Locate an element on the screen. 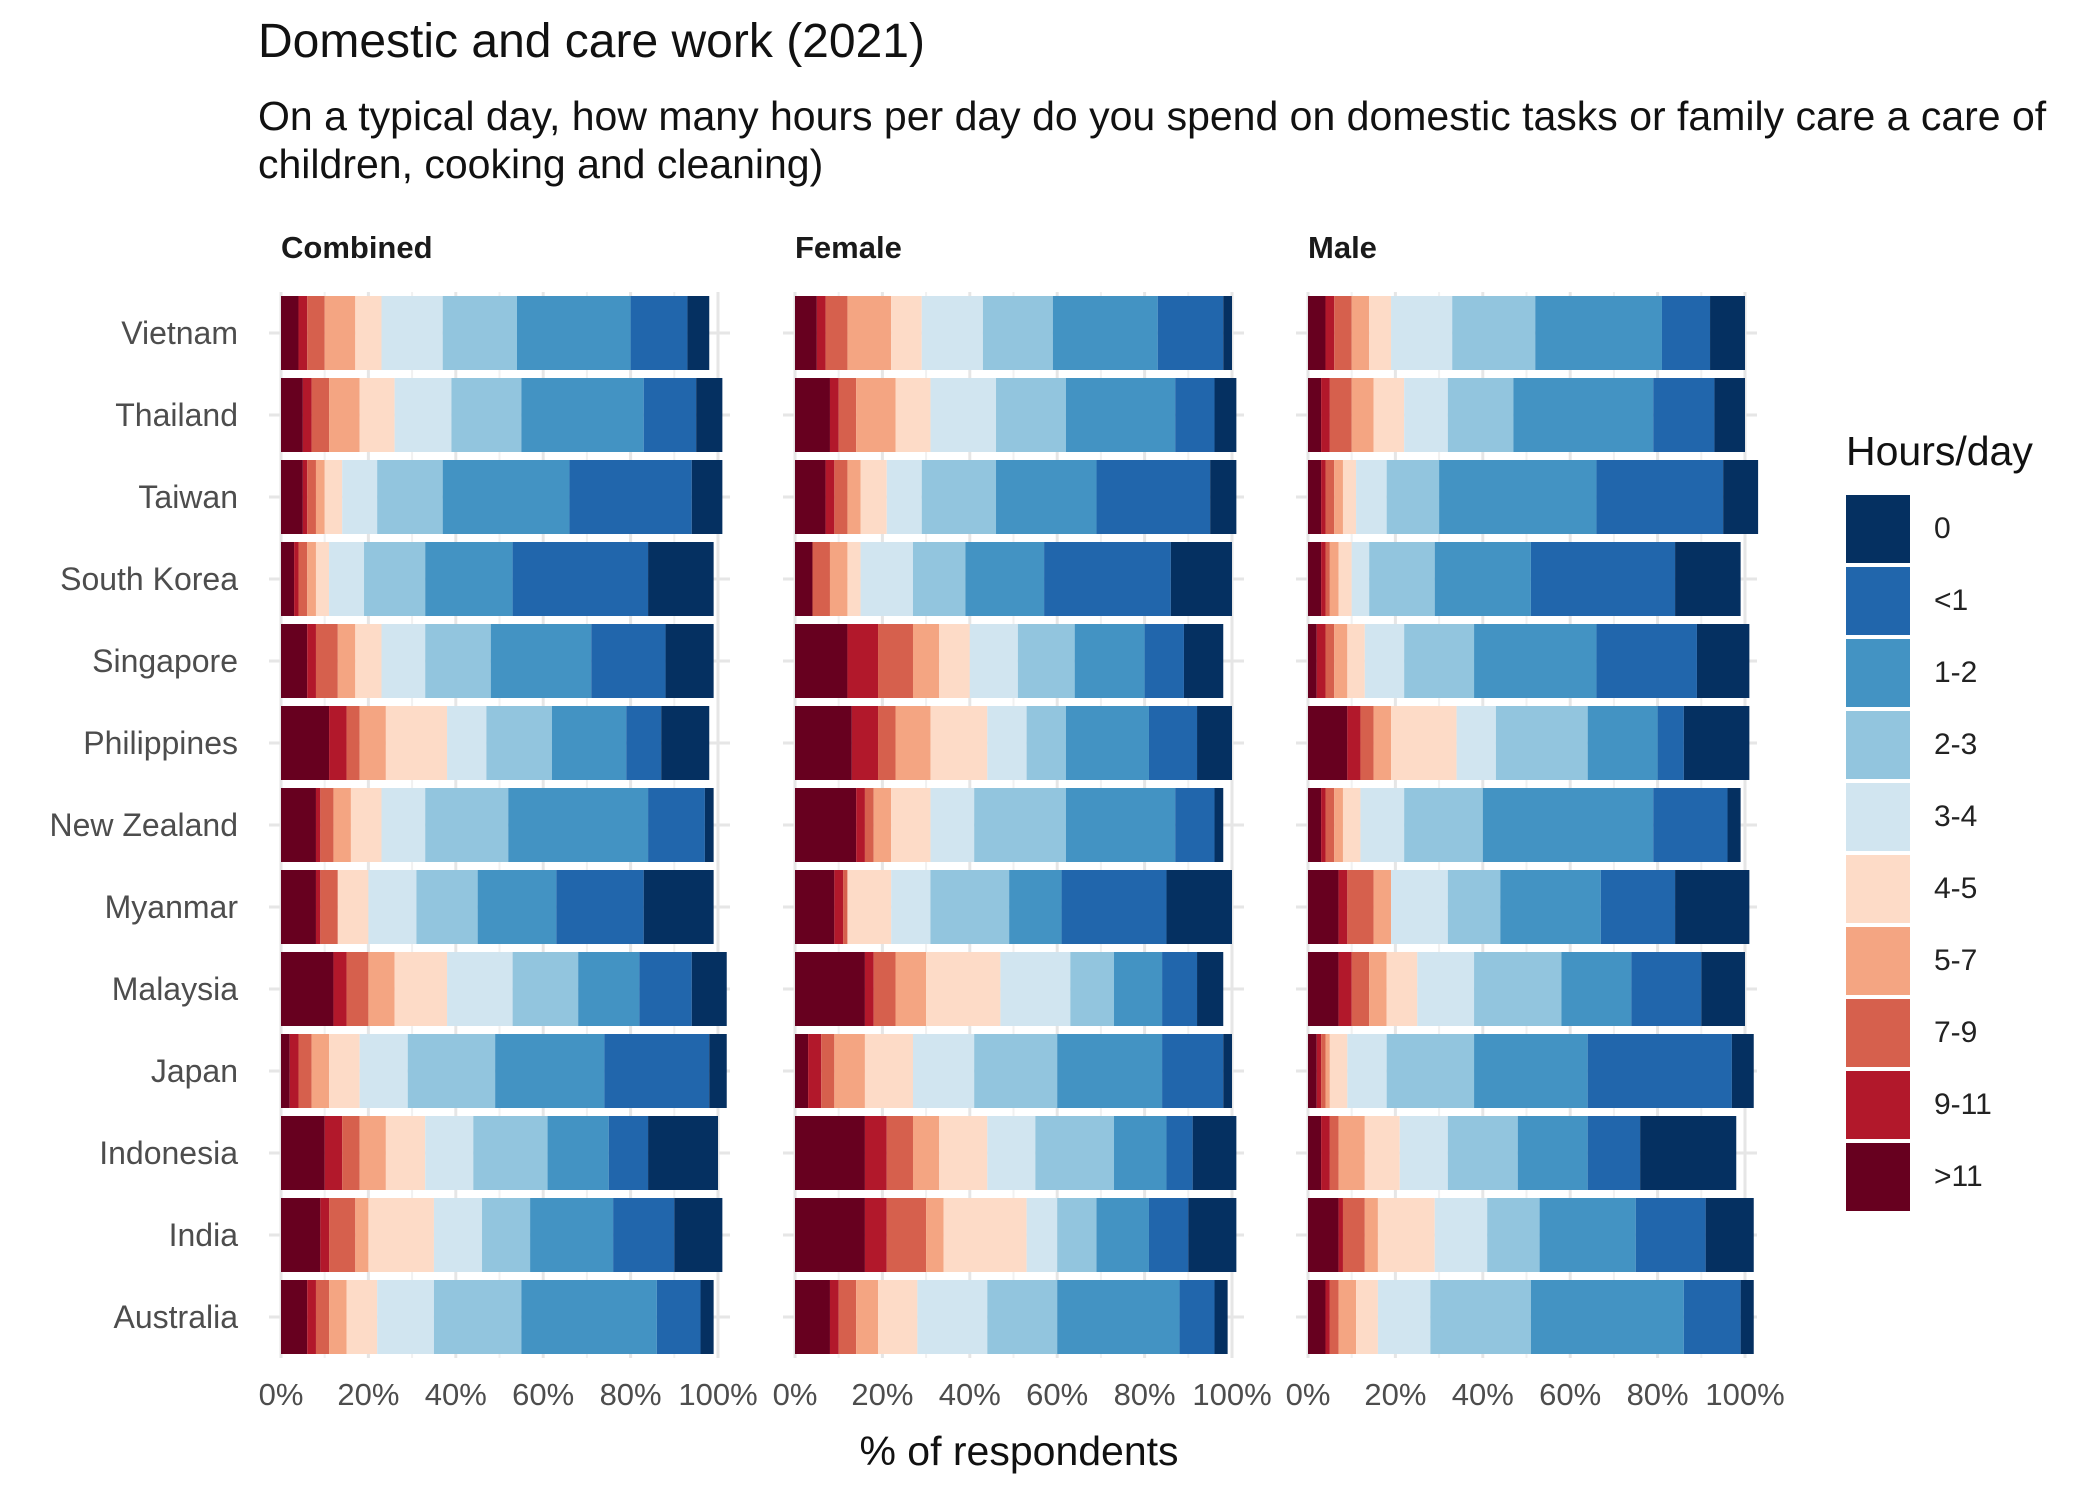  bar-male-japan-lt1 is located at coordinates (1659, 1071).